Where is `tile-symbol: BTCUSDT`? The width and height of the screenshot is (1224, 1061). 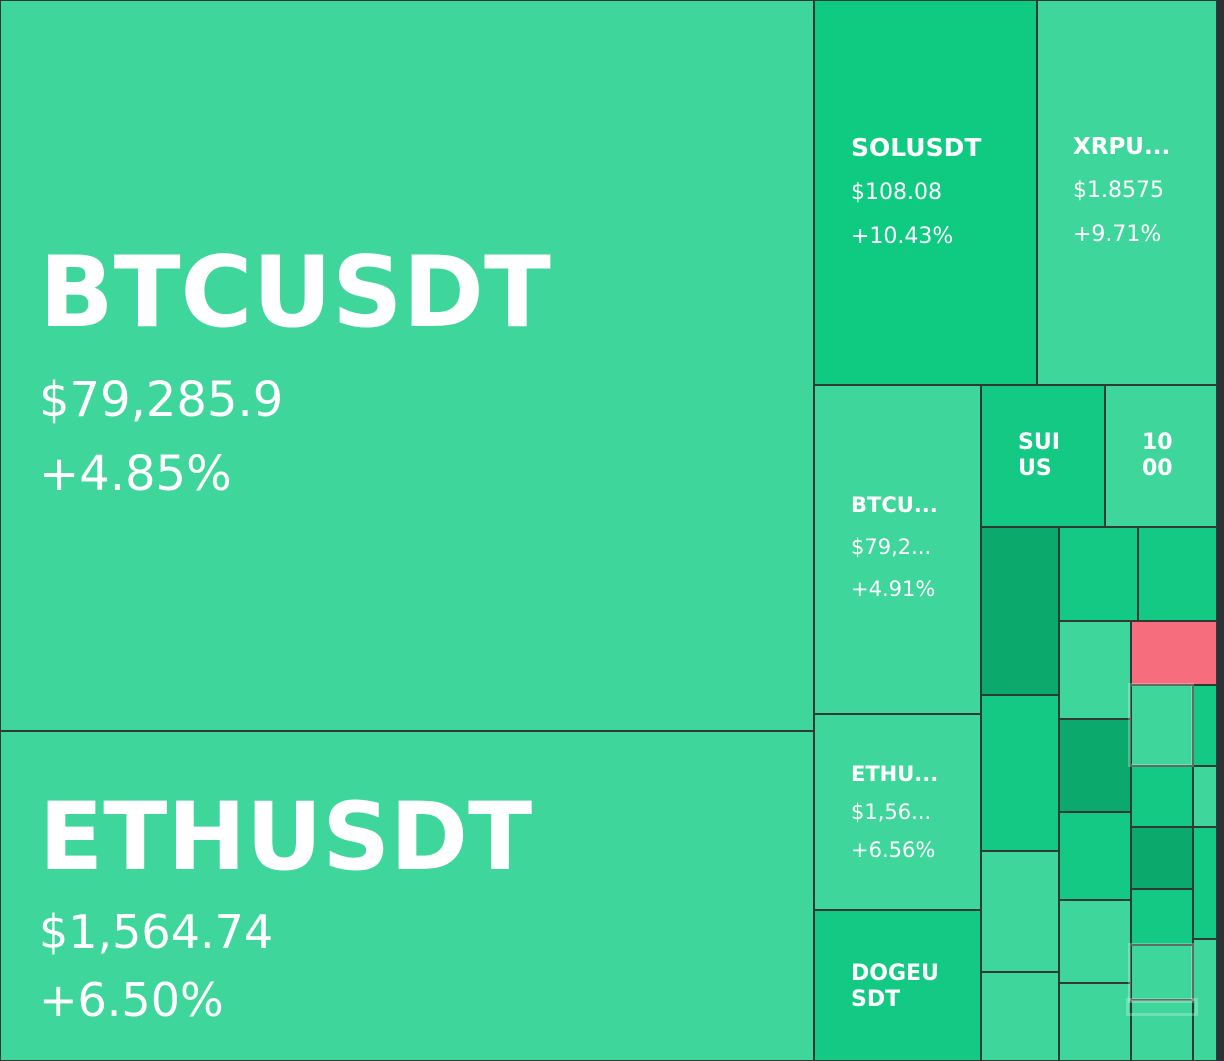
tile-symbol: BTCUSDT is located at coordinates (295, 293).